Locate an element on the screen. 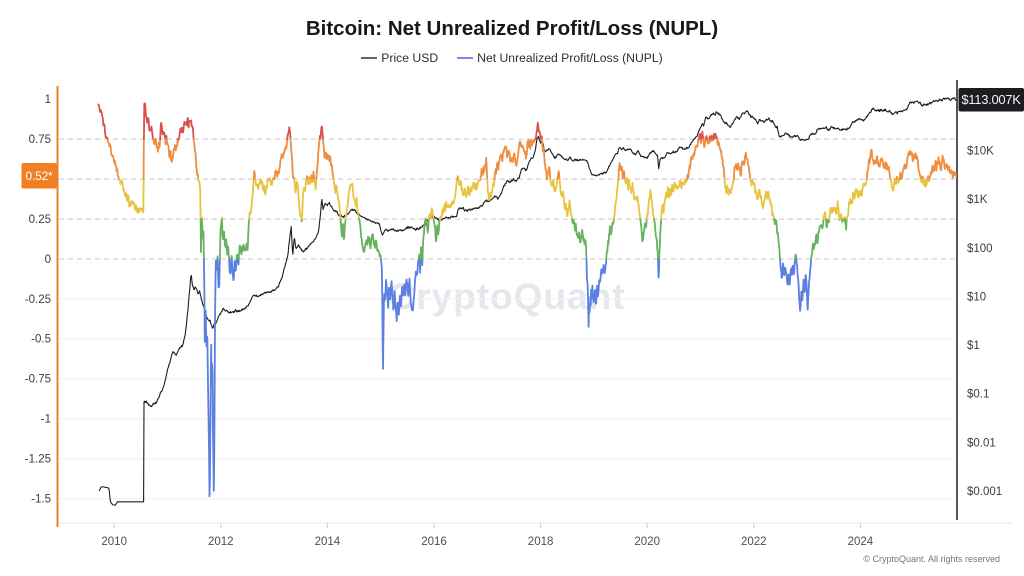  svg-text: $0.001 is located at coordinates (984, 492).